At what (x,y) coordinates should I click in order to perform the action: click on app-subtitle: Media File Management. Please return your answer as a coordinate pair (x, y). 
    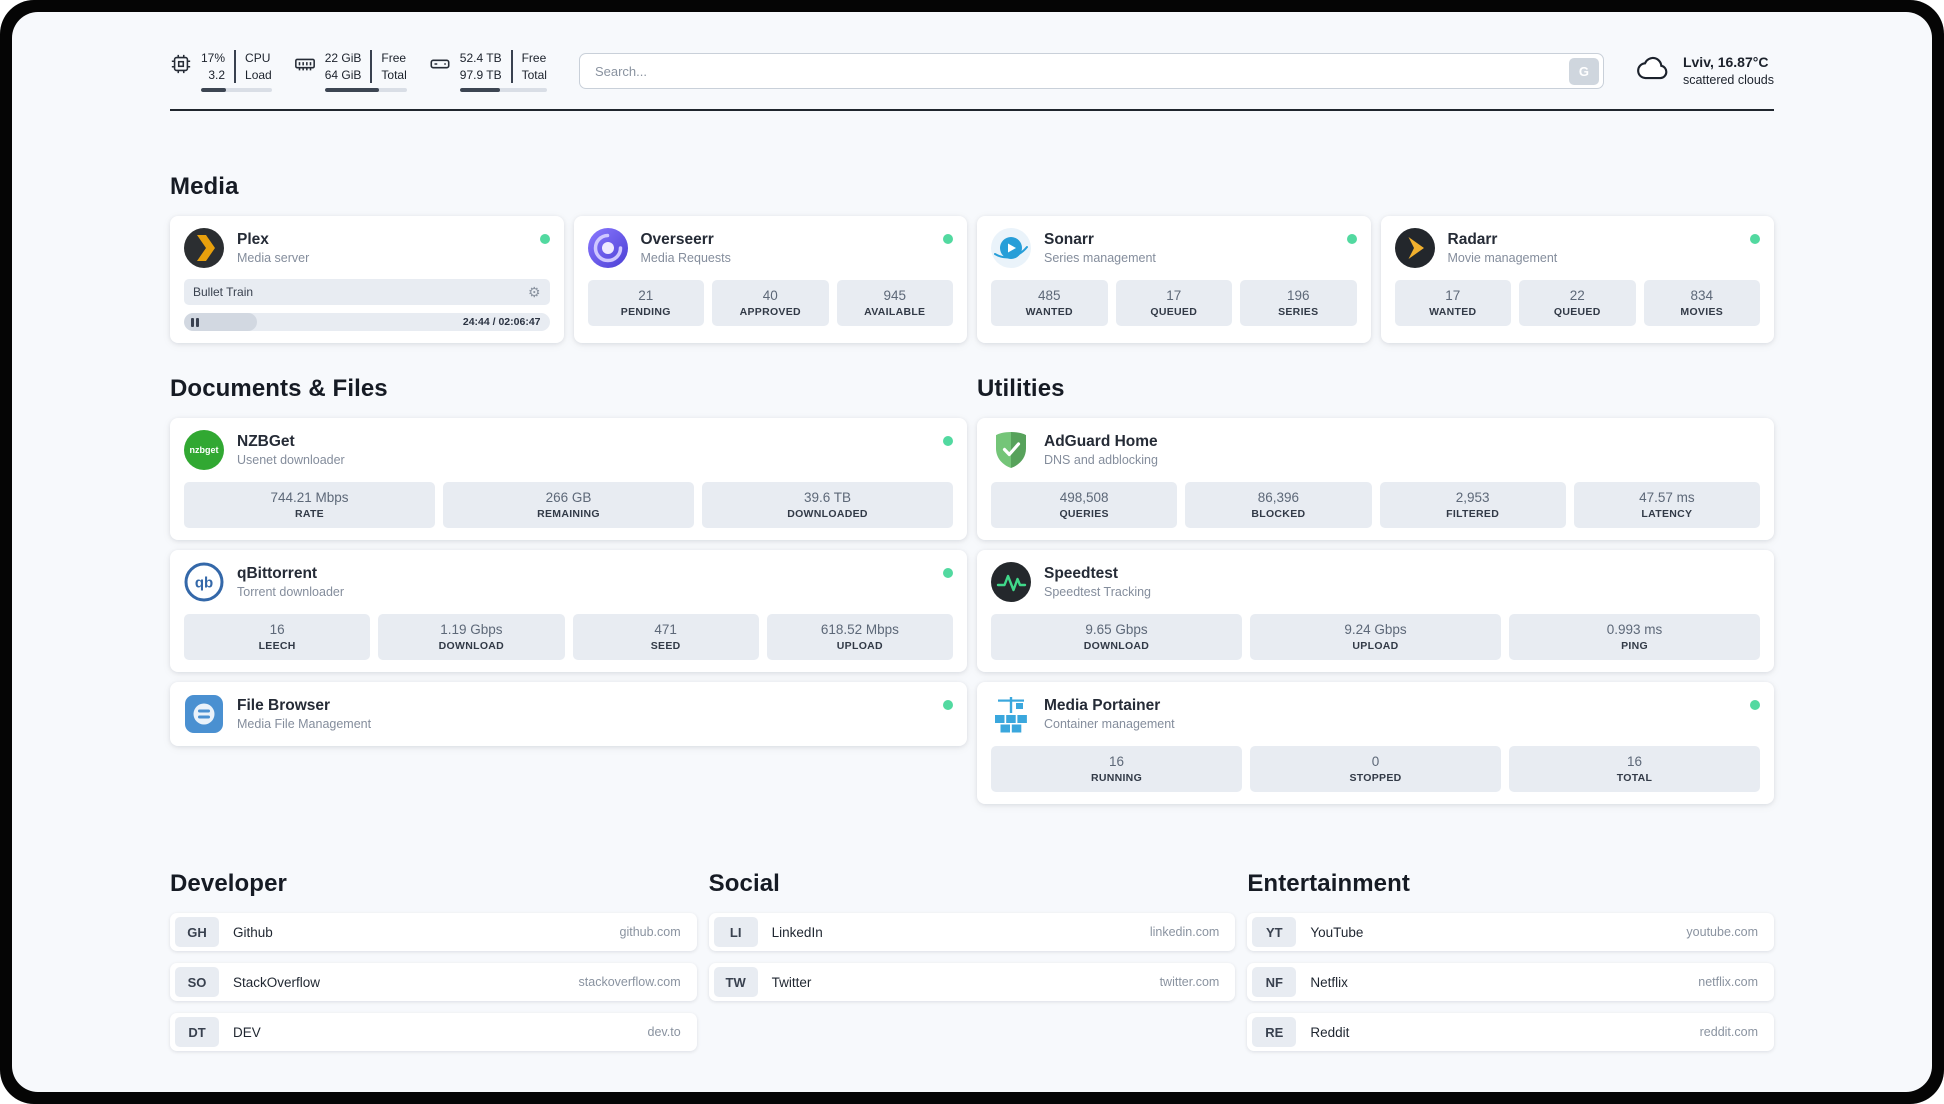
    Looking at the image, I should click on (304, 724).